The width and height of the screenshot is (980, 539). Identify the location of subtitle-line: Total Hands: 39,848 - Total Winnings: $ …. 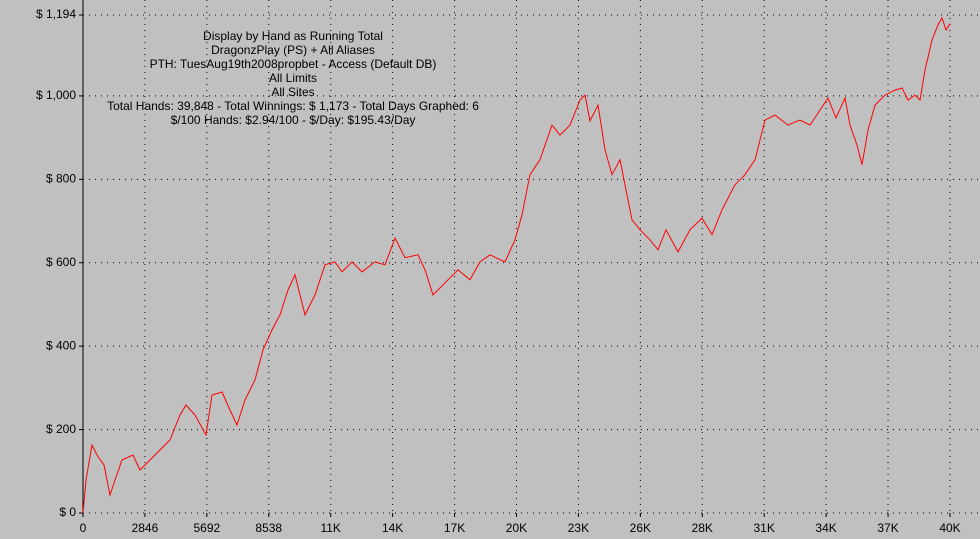
(293, 106).